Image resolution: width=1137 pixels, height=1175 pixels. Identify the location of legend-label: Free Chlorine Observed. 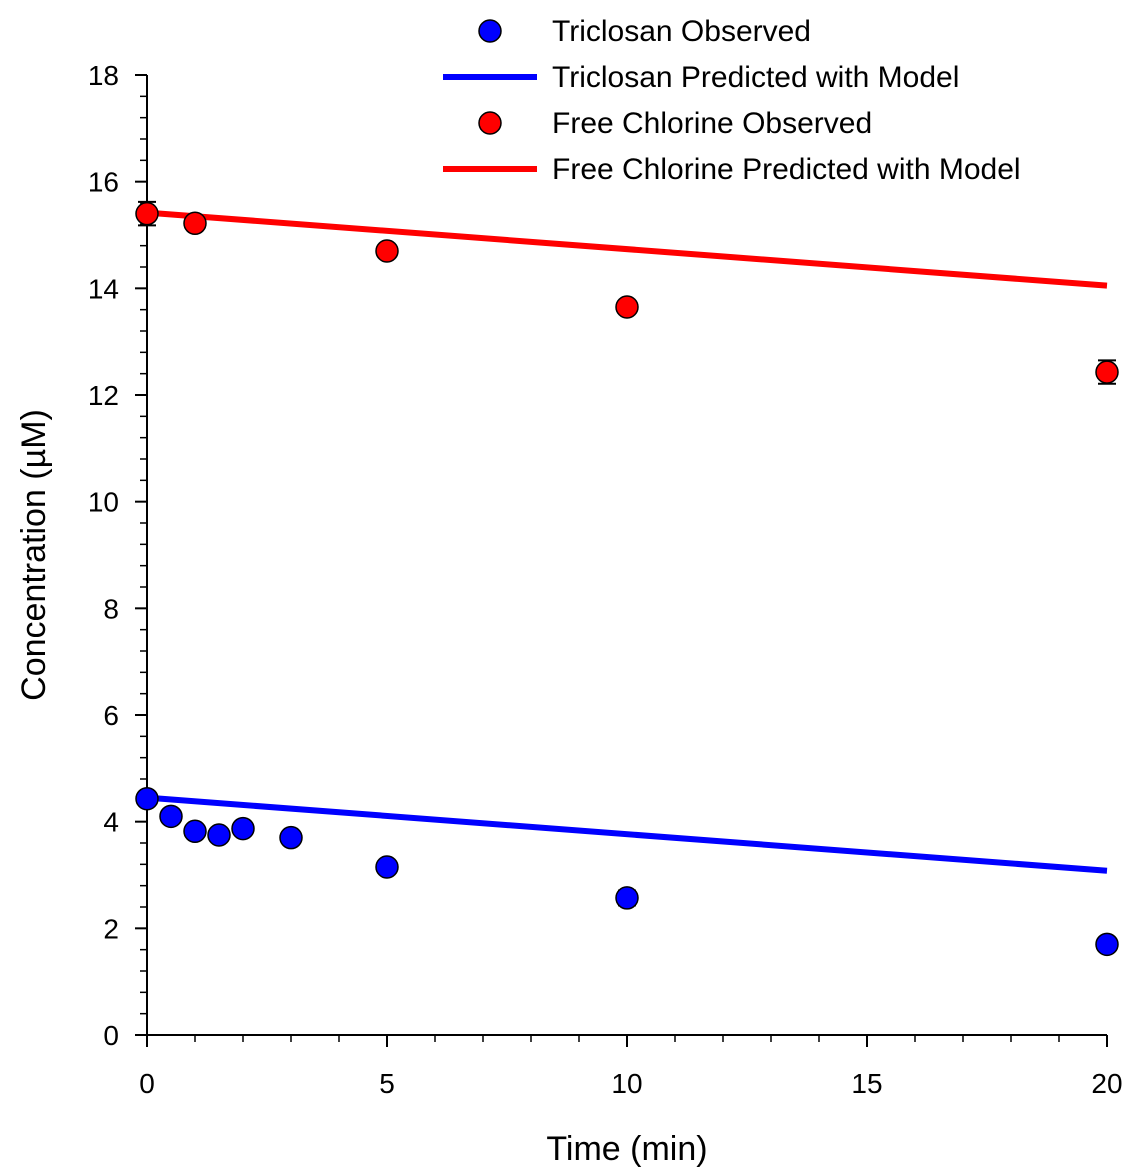
(712, 123).